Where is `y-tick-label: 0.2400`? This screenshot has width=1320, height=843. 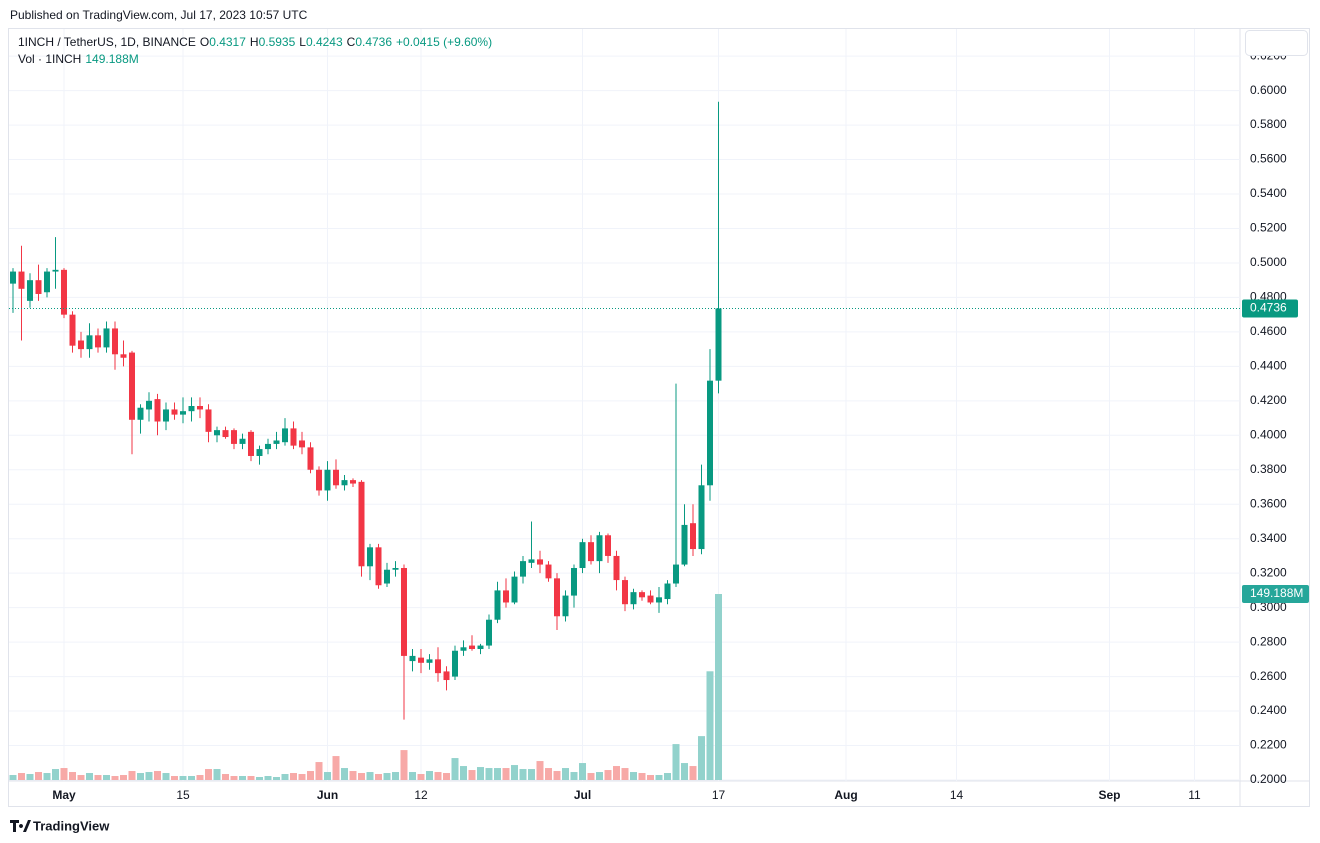
y-tick-label: 0.2400 is located at coordinates (1268, 710).